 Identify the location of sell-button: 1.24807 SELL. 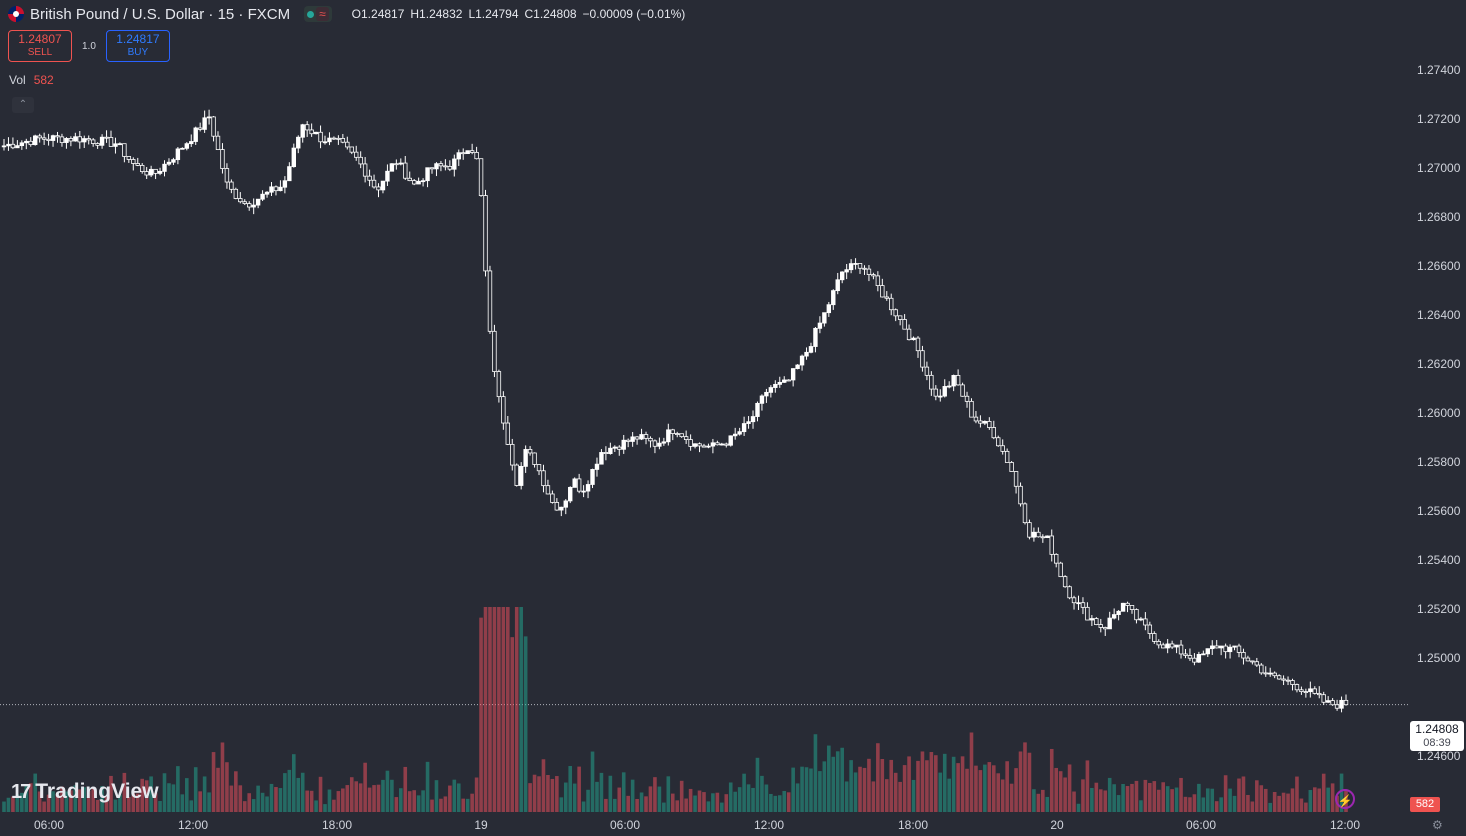
(40, 46).